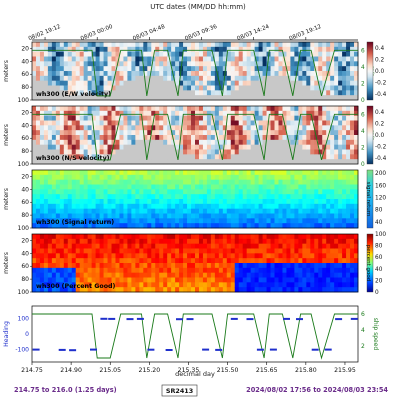 The width and height of the screenshot is (400, 404). I want to click on y-tick-label: 20, so click(25, 176).